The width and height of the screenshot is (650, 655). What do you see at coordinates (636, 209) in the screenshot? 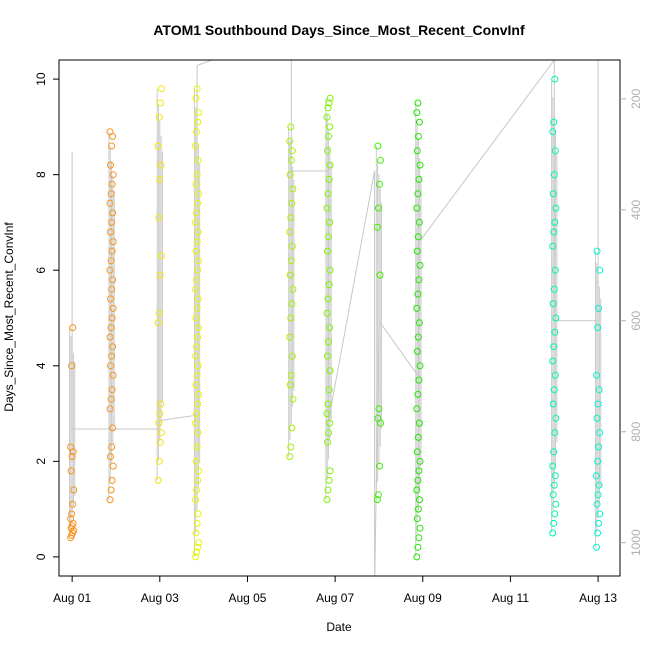
I see `y2-tick-label: 400` at bounding box center [636, 209].